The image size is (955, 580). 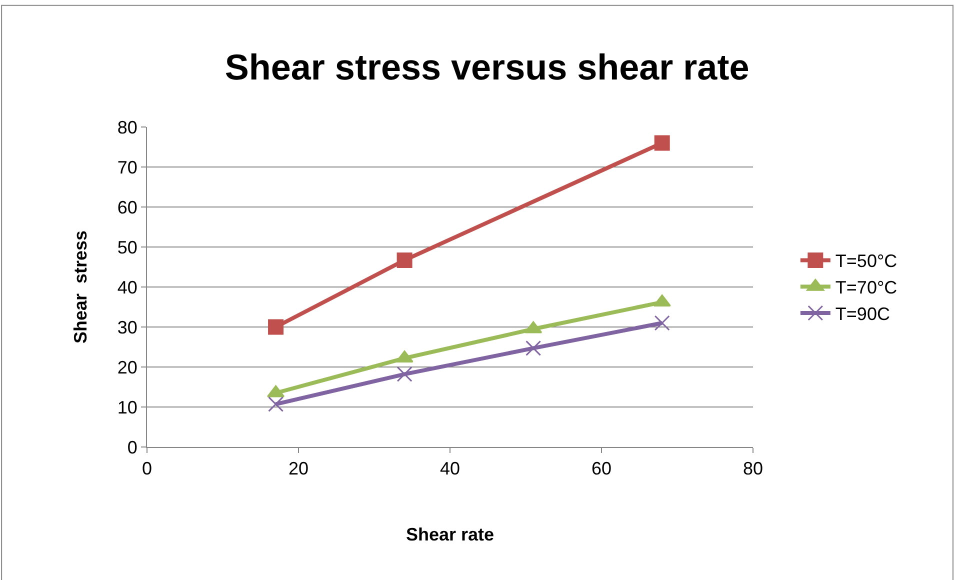 What do you see at coordinates (450, 468) in the screenshot?
I see `x-tick-label: 40` at bounding box center [450, 468].